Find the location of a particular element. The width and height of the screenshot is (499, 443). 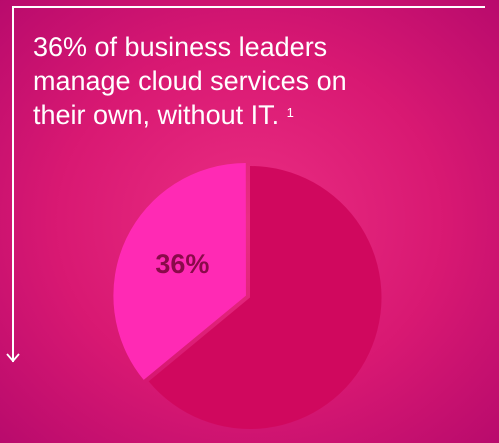

chart-title: 36% of business leaders manage cloud services on their own, without IT. $^{1}$ is located at coordinates (190, 81).